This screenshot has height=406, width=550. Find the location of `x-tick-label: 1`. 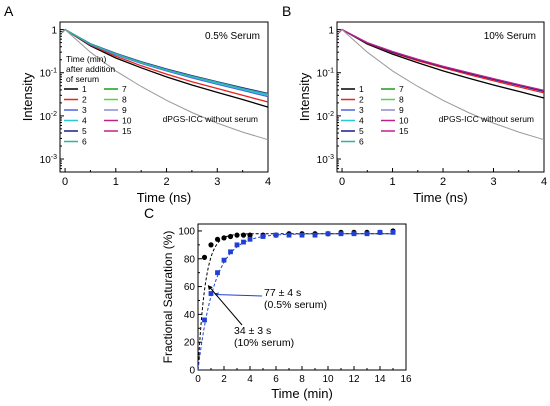

x-tick-label: 1 is located at coordinates (392, 182).